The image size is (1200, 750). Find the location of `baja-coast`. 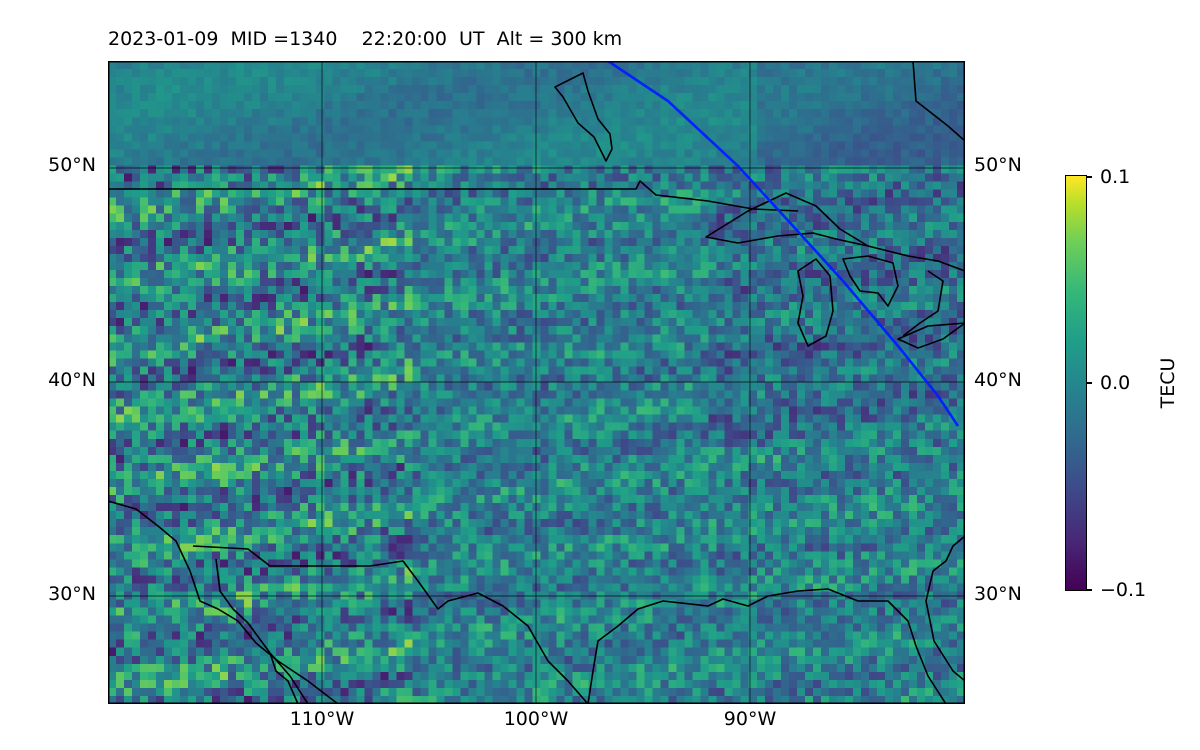

baja-coast is located at coordinates (223, 602).